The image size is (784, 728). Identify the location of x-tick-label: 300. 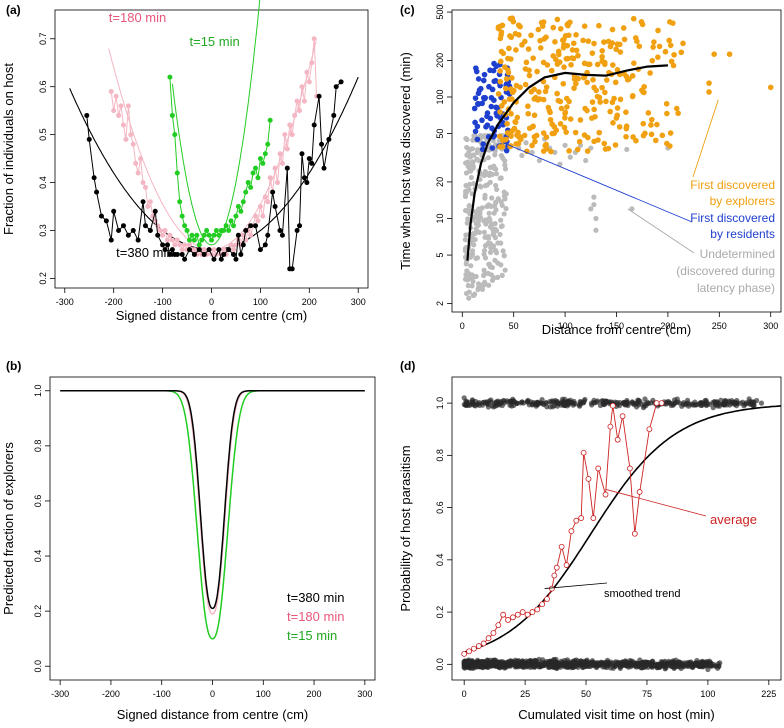
(770, 326).